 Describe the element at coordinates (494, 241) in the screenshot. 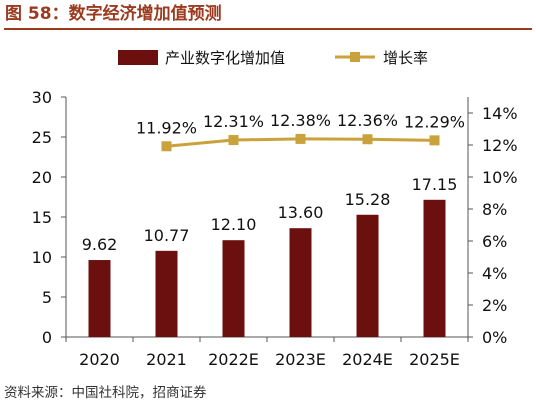

I see `y-right-tick-label: 6%` at that location.